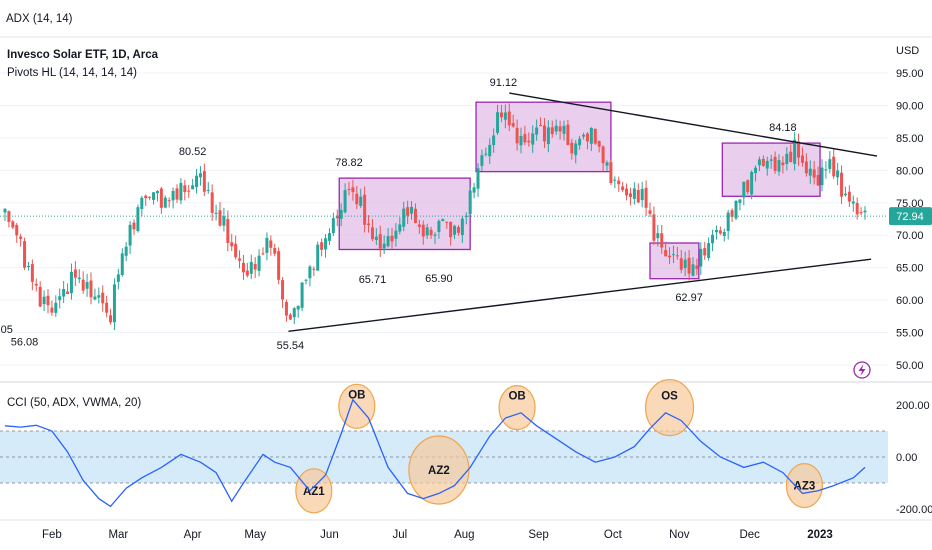 Image resolution: width=932 pixels, height=550 pixels. Describe the element at coordinates (910, 334) in the screenshot. I see `price-tick-label: 55.00` at that location.